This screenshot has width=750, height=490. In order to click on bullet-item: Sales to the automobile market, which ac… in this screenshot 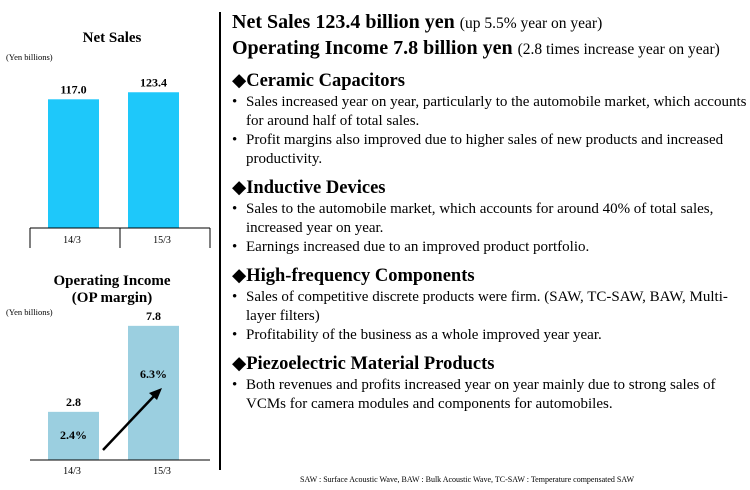, I will do `click(489, 219)`.